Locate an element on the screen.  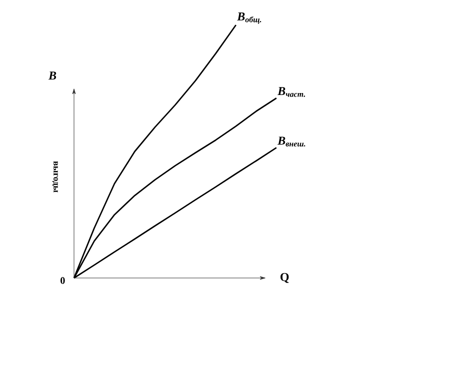
annotation: 0 is located at coordinates (62, 280).